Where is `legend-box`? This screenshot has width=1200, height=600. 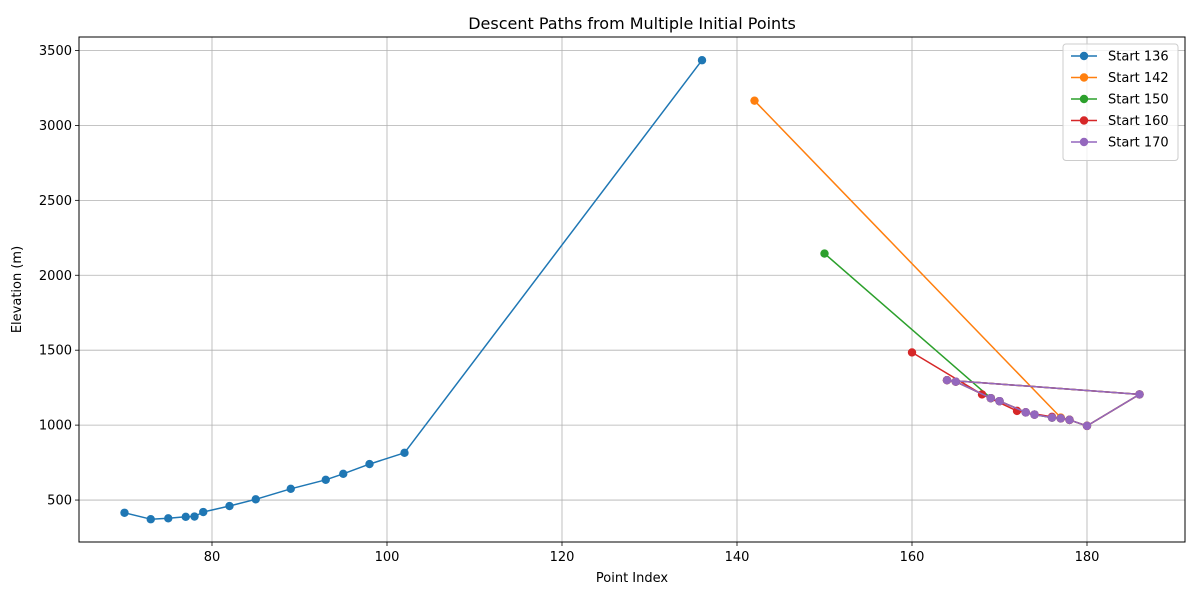
legend-box is located at coordinates (1120, 102).